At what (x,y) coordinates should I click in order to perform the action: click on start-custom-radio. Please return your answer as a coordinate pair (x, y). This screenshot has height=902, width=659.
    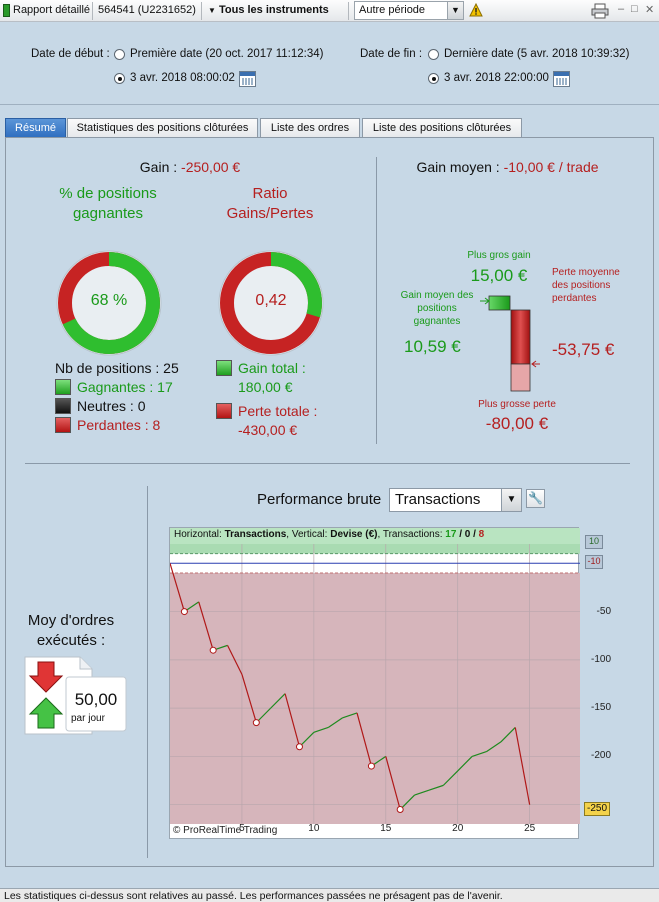
    Looking at the image, I should click on (119, 78).